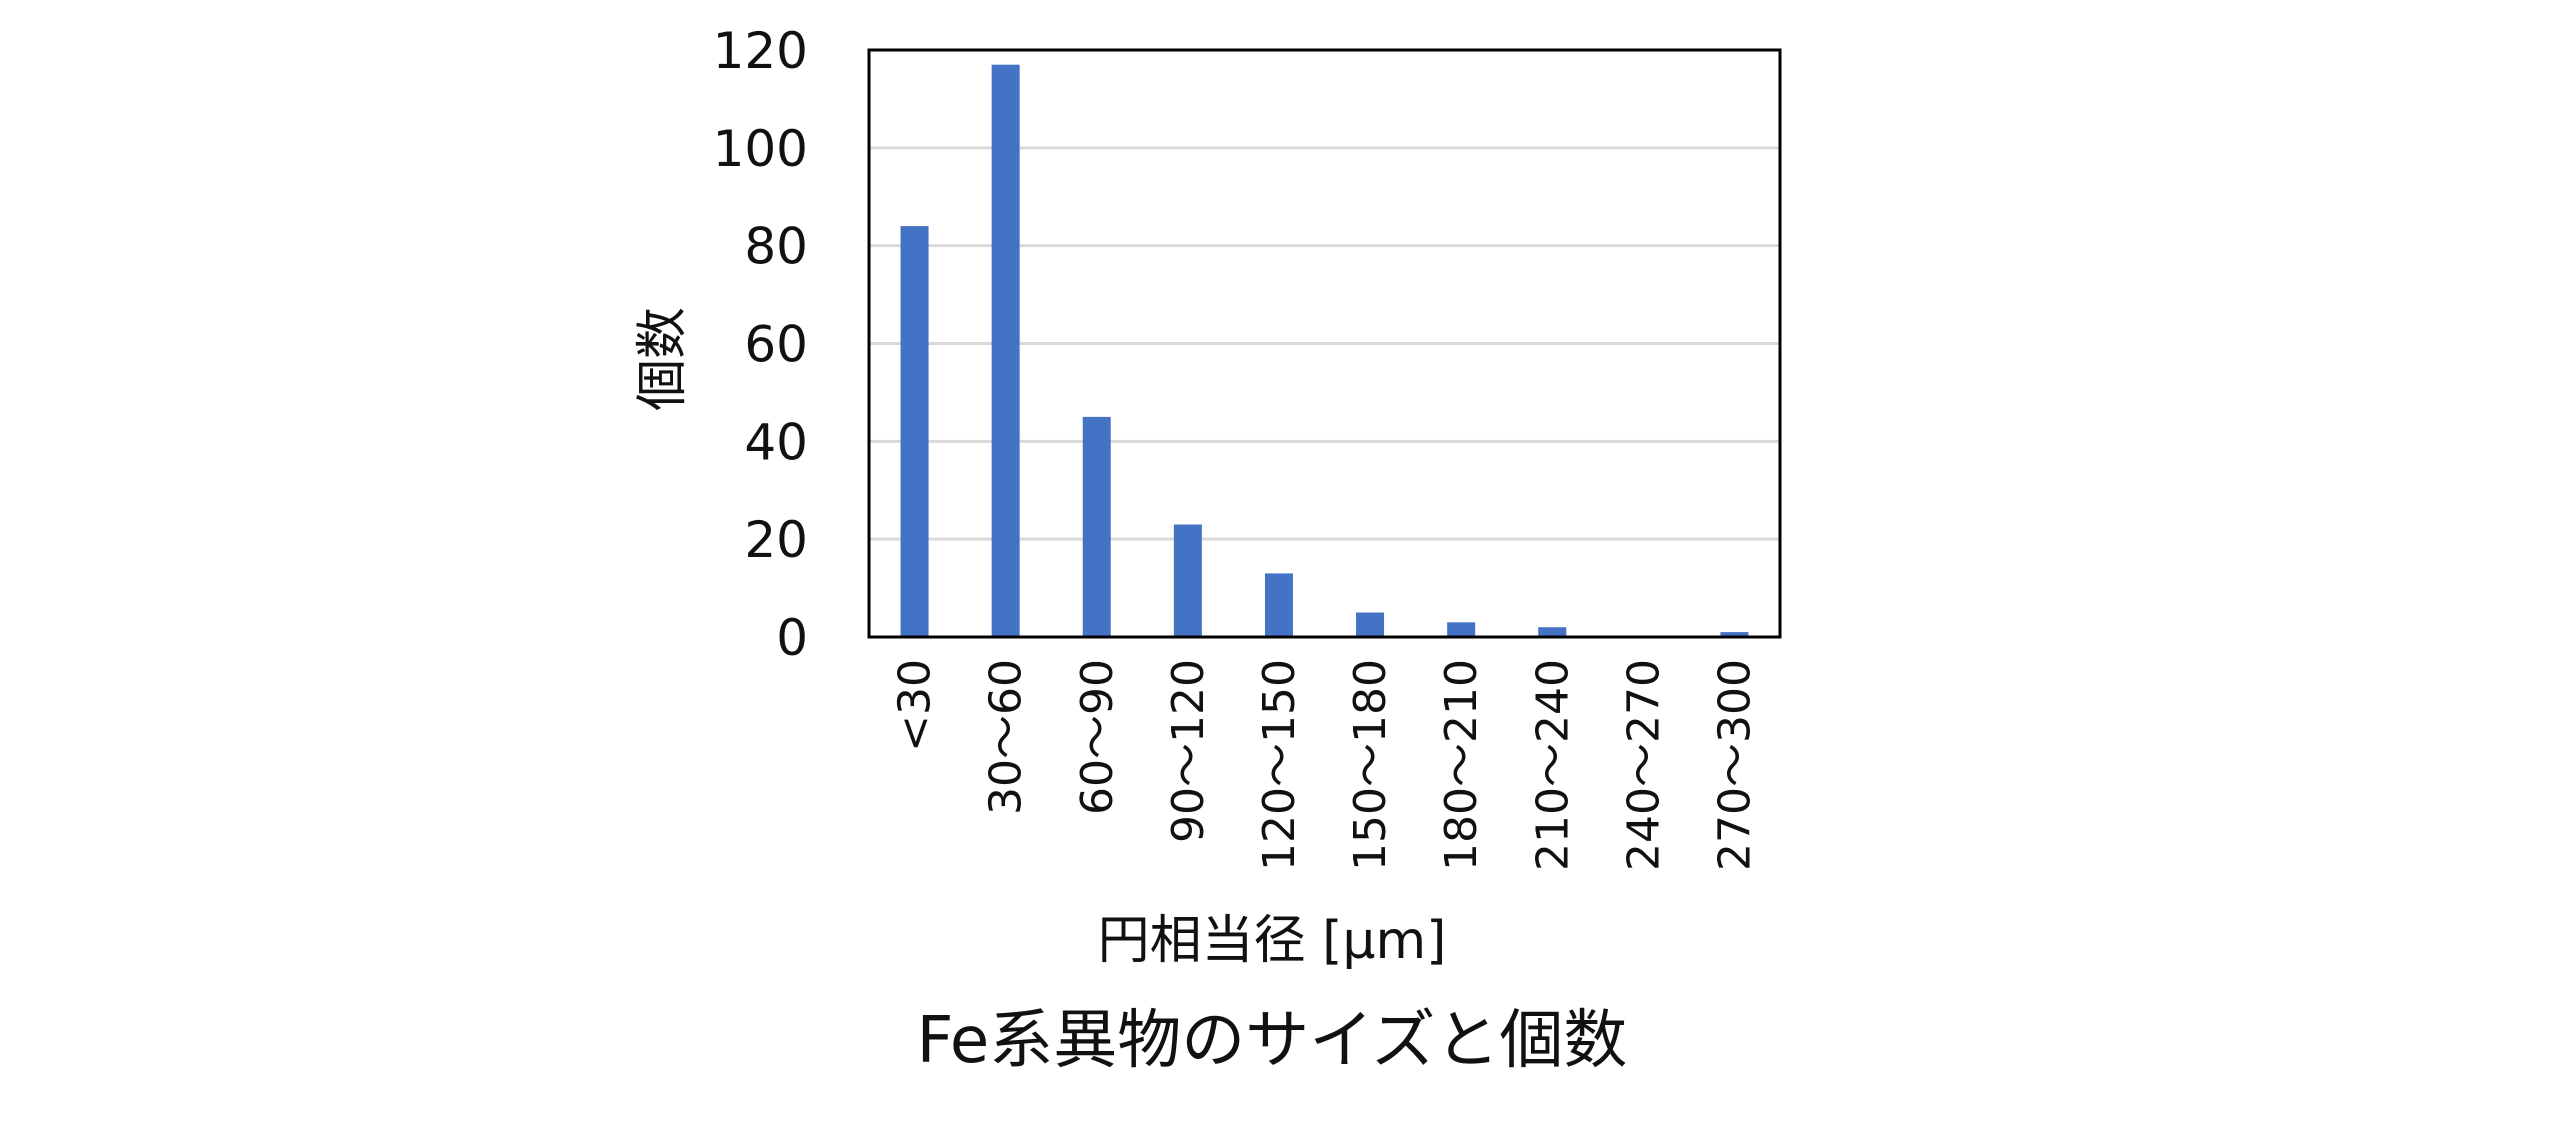 The width and height of the screenshot is (2560, 1123). What do you see at coordinates (1097, 737) in the screenshot?
I see `x-tick-label: 60～90` at bounding box center [1097, 737].